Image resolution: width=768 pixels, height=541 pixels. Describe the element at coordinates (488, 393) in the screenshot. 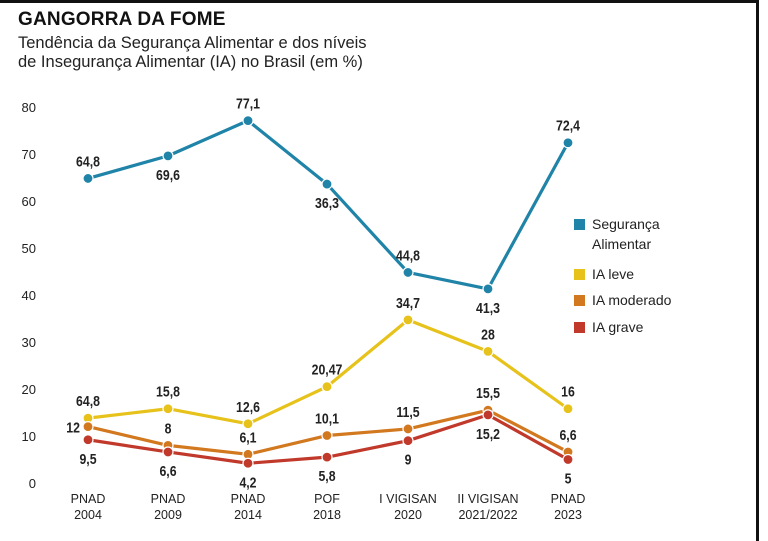

I see `data-label: 15,5` at that location.